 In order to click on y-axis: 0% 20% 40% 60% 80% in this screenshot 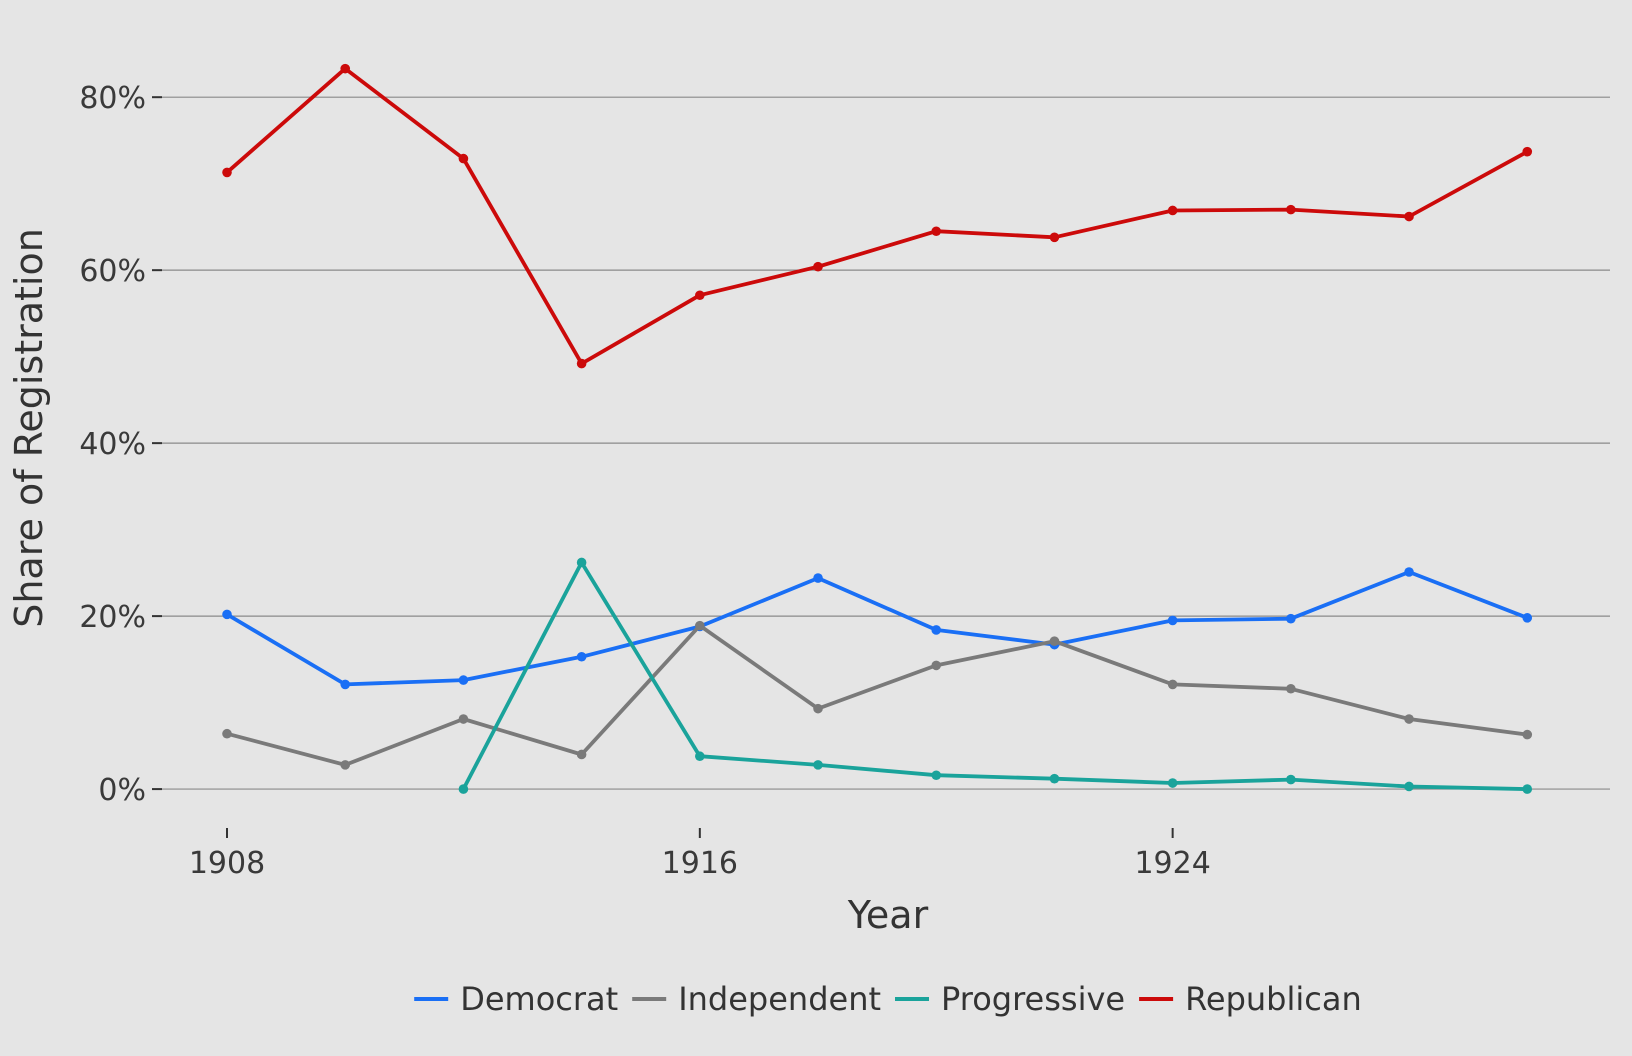, I will do `click(120, 444)`.